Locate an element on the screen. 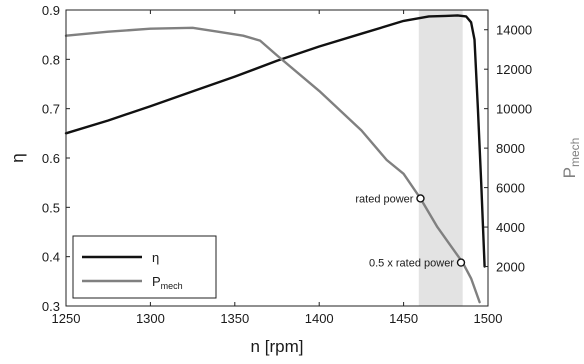  y-tick-right-label: 6000 is located at coordinates (510, 188).